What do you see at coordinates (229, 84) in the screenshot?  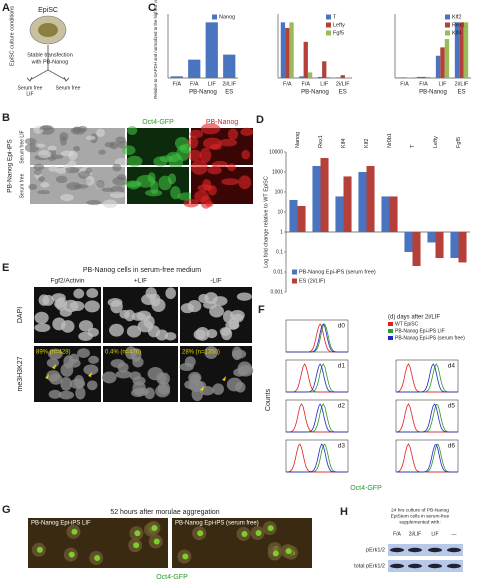 I see `x-tick-label: 2i/LIF` at bounding box center [229, 84].